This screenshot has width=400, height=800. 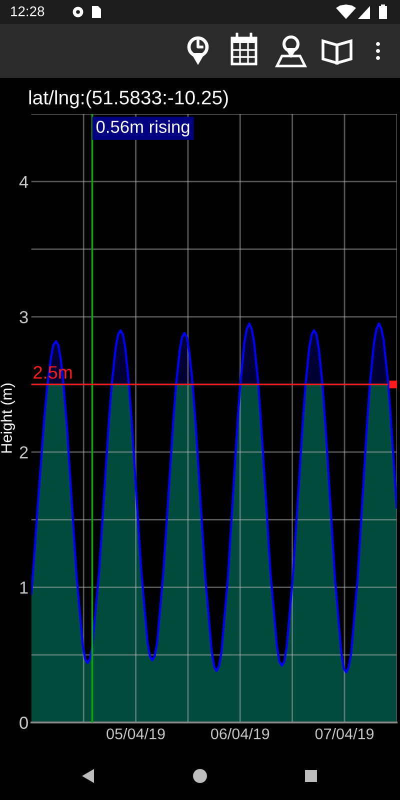 What do you see at coordinates (135, 734) in the screenshot?
I see `x-tick-label: 05/04/19` at bounding box center [135, 734].